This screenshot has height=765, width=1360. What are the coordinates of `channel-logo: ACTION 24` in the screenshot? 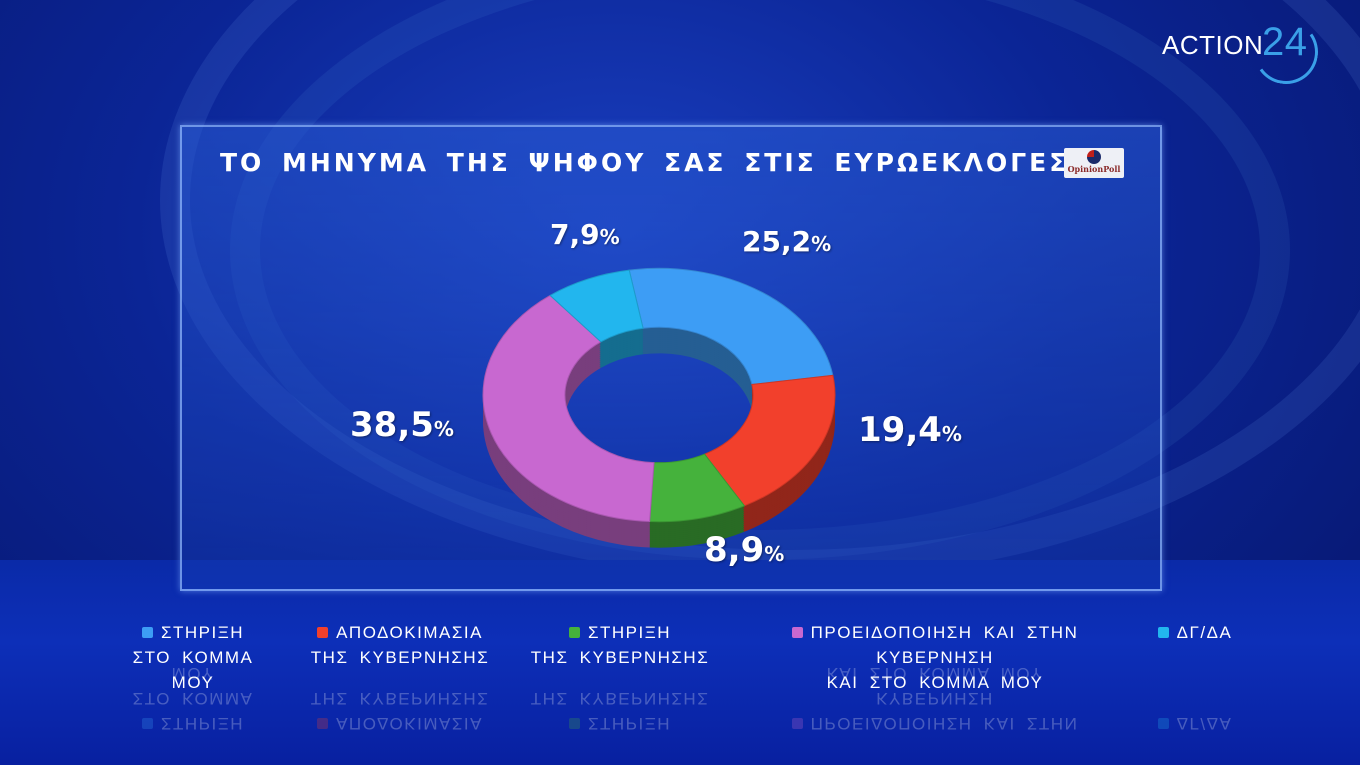 It's located at (1243, 52).